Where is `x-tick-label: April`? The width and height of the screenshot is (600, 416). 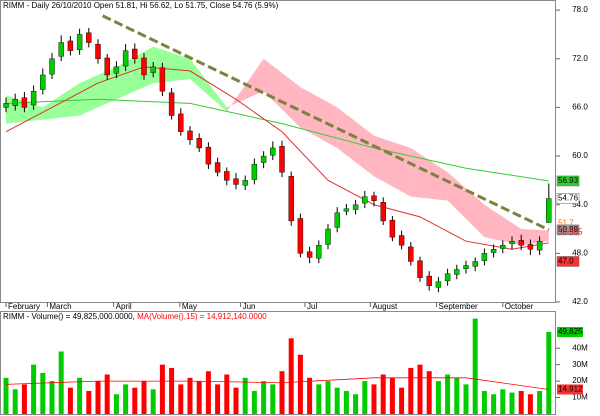
x-tick-label: April is located at coordinates (124, 306).